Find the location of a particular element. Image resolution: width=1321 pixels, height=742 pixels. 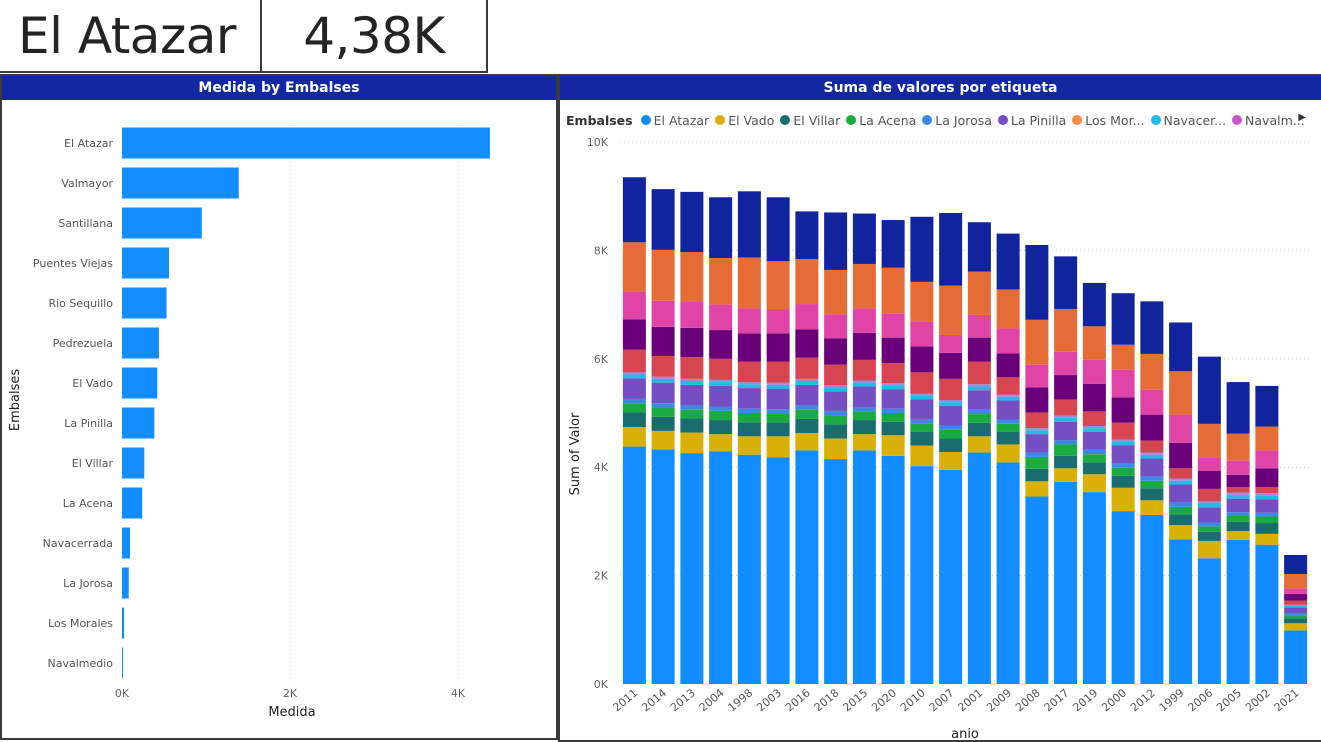

legend-item: La Jorosa is located at coordinates (957, 120).